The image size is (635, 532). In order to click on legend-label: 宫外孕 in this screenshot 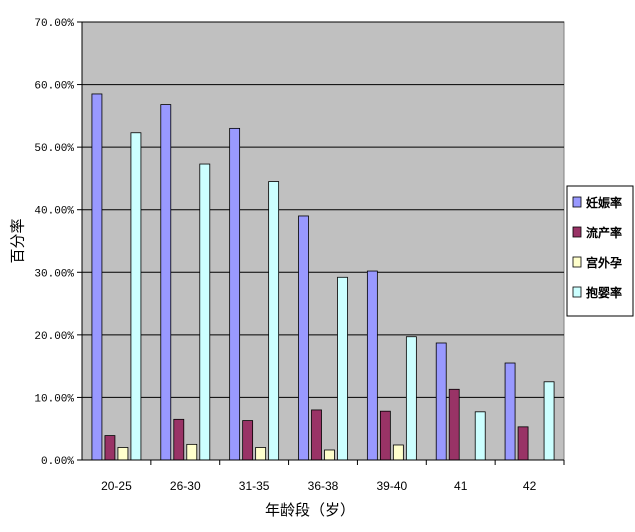, I will do `click(604, 262)`.